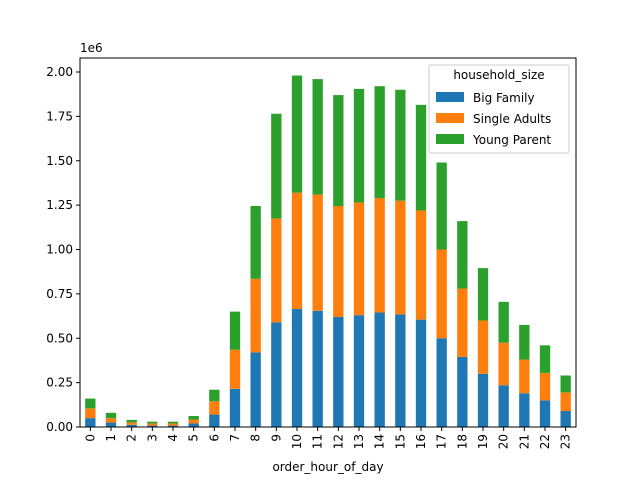 The width and height of the screenshot is (640, 484). Describe the element at coordinates (483, 441) in the screenshot. I see `x-tick-label: 19` at that location.